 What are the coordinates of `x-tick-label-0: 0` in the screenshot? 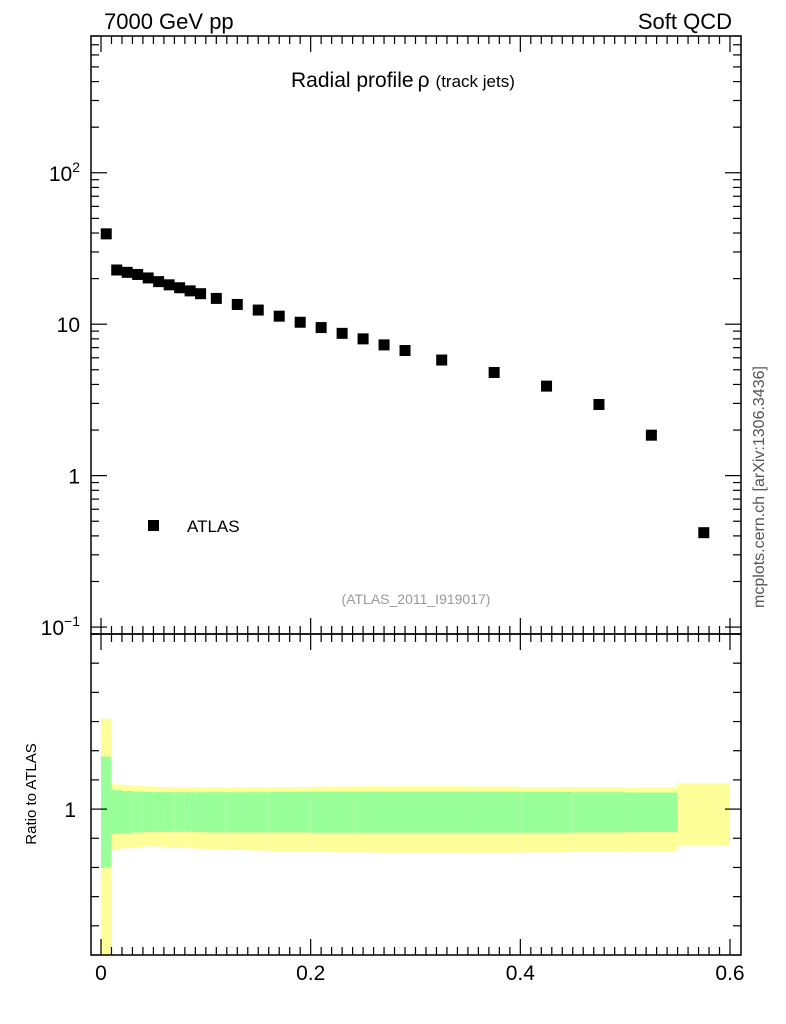 It's located at (101, 973).